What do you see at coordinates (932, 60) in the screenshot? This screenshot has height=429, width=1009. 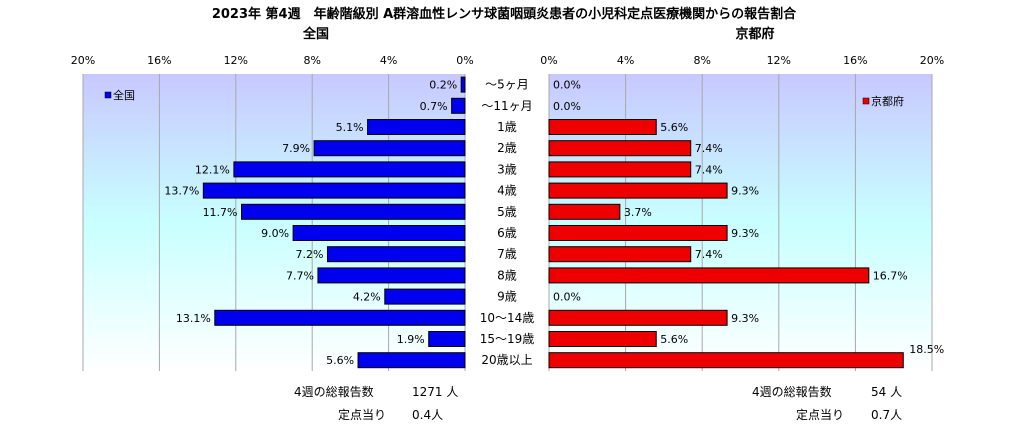 I see `right-tick-label: 20%` at bounding box center [932, 60].